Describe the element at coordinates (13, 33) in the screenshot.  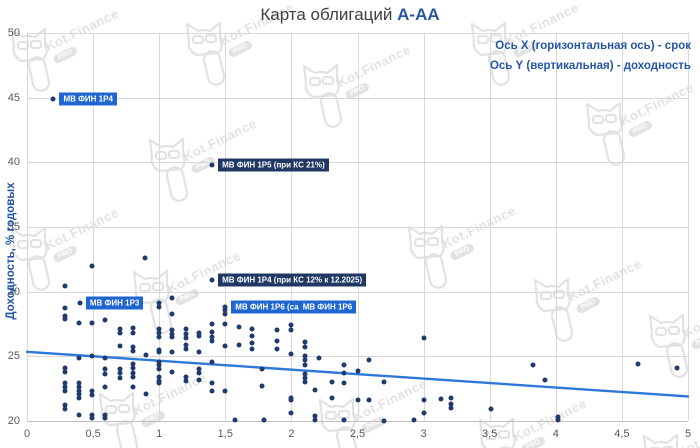
I see `y-tick-label: 50` at that location.